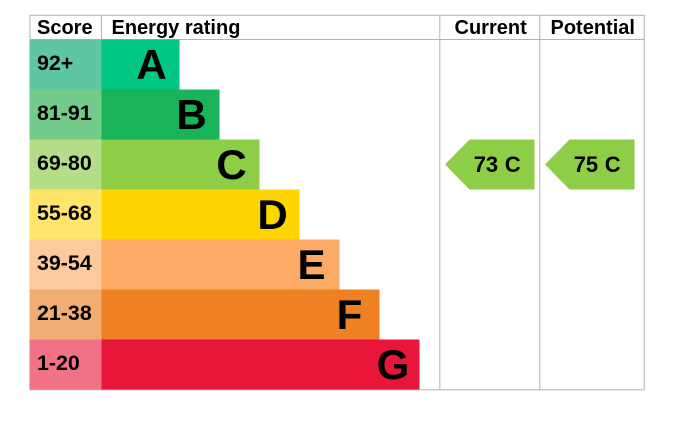 The width and height of the screenshot is (677, 421). What do you see at coordinates (58, 363) in the screenshot?
I see `svg-text: 1-20` at bounding box center [58, 363].